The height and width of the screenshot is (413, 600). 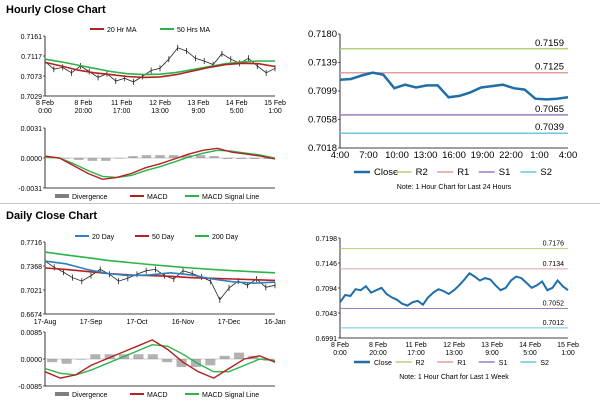 I want to click on daily-levels-legend-label: R1, so click(x=461, y=363).